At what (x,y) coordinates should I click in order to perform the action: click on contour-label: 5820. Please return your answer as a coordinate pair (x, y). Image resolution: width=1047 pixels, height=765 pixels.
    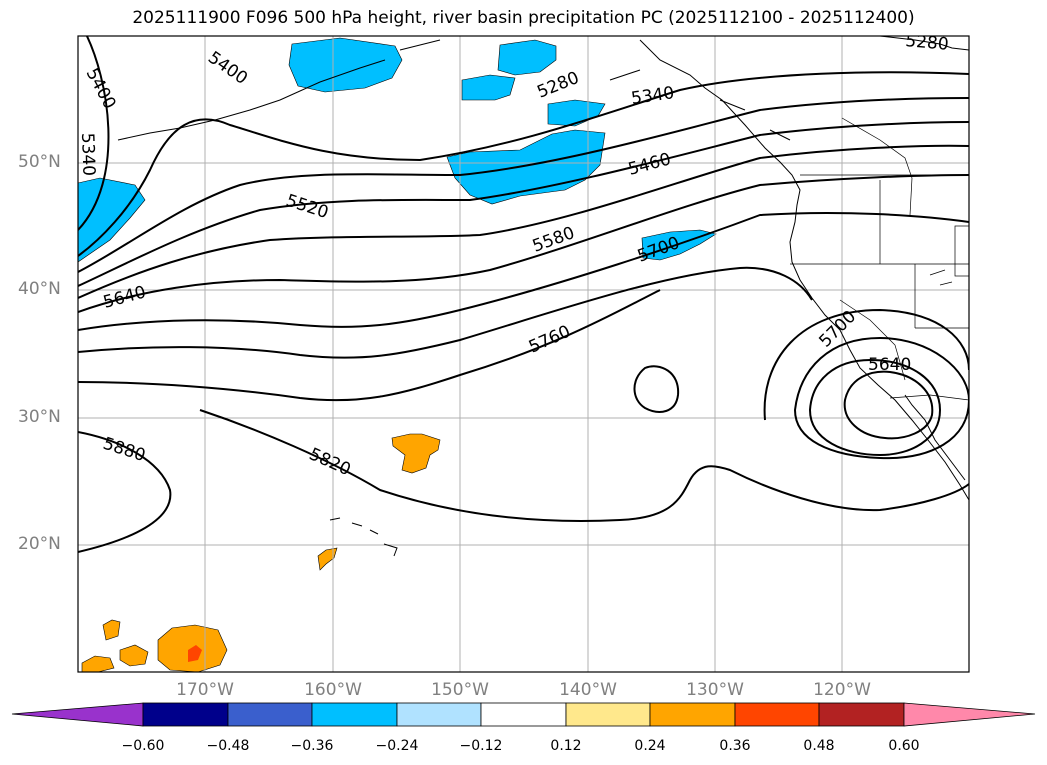
    Looking at the image, I should click on (330, 462).